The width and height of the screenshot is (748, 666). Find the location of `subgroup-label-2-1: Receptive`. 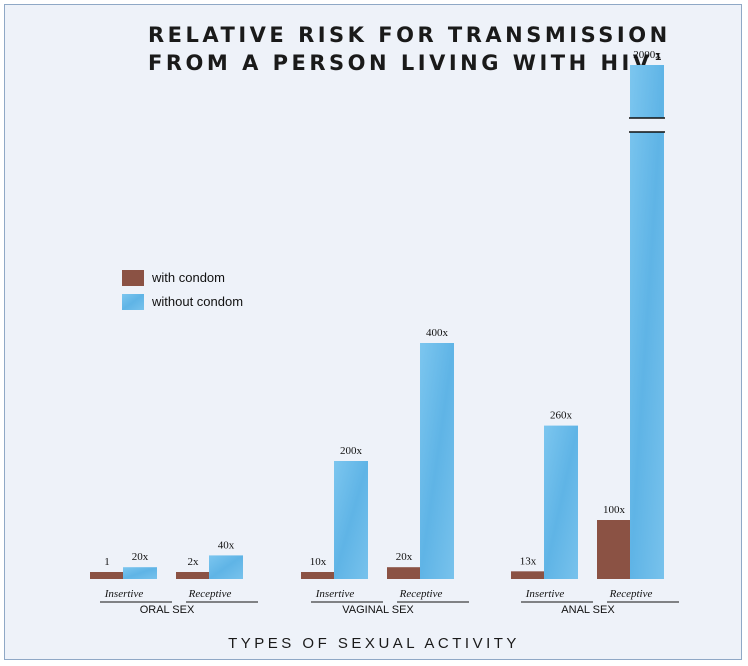

subgroup-label-2-1: Receptive is located at coordinates (631, 594).